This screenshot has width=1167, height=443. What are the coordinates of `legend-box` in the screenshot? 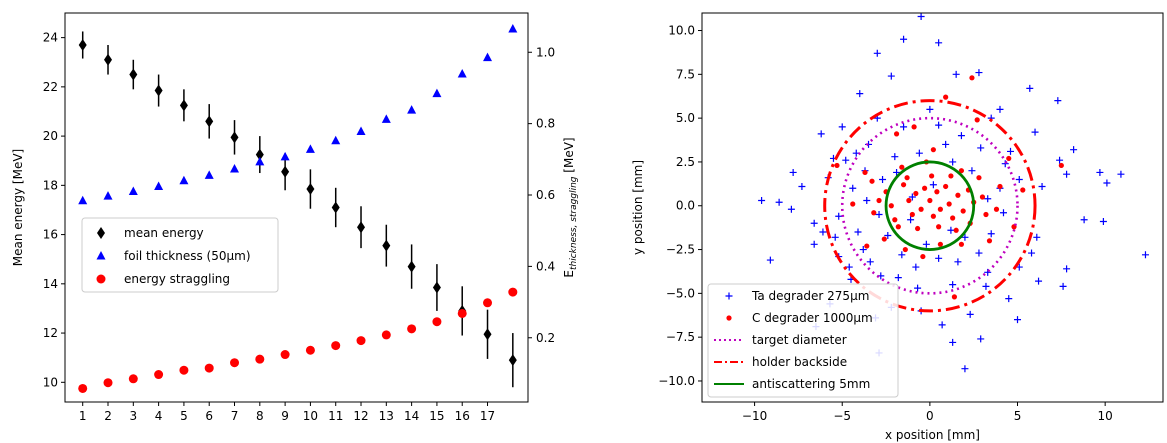 It's located at (180, 255).